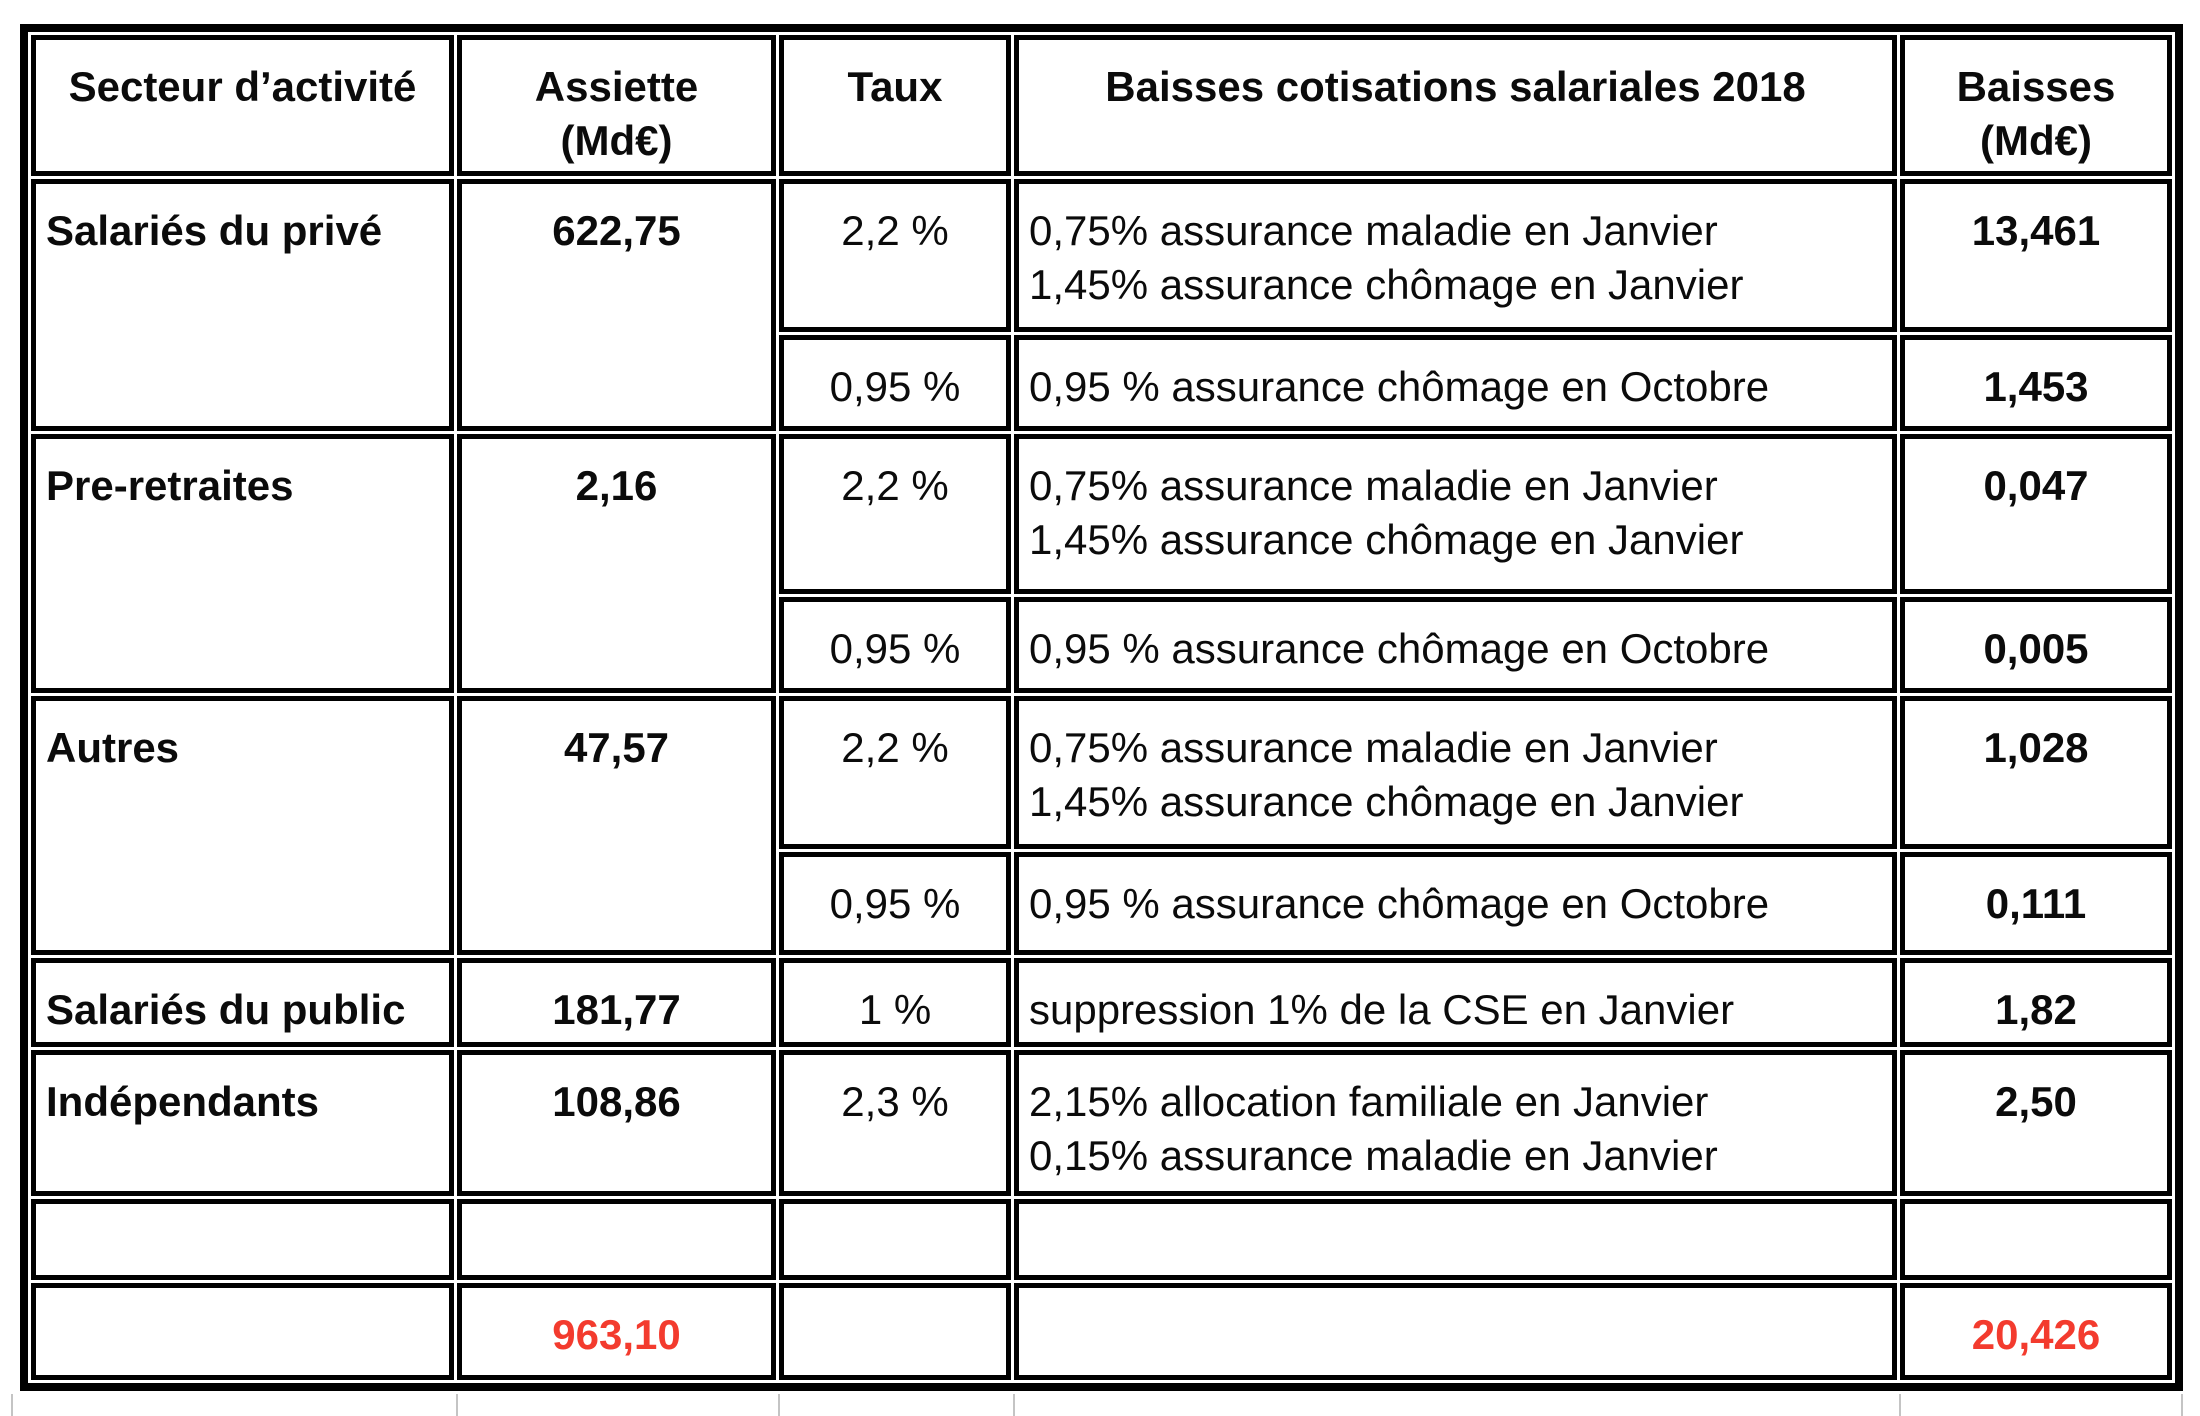 Image resolution: width=2200 pixels, height=1416 pixels. Describe the element at coordinates (616, 305) in the screenshot. I see `cell-assiette: 622,75` at that location.